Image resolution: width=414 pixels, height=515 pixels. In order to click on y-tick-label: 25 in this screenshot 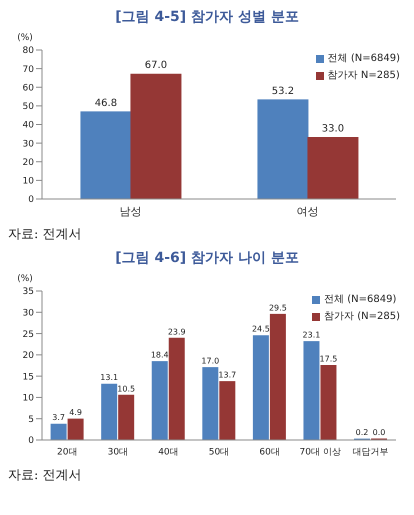, I will do `click(28, 335)`.